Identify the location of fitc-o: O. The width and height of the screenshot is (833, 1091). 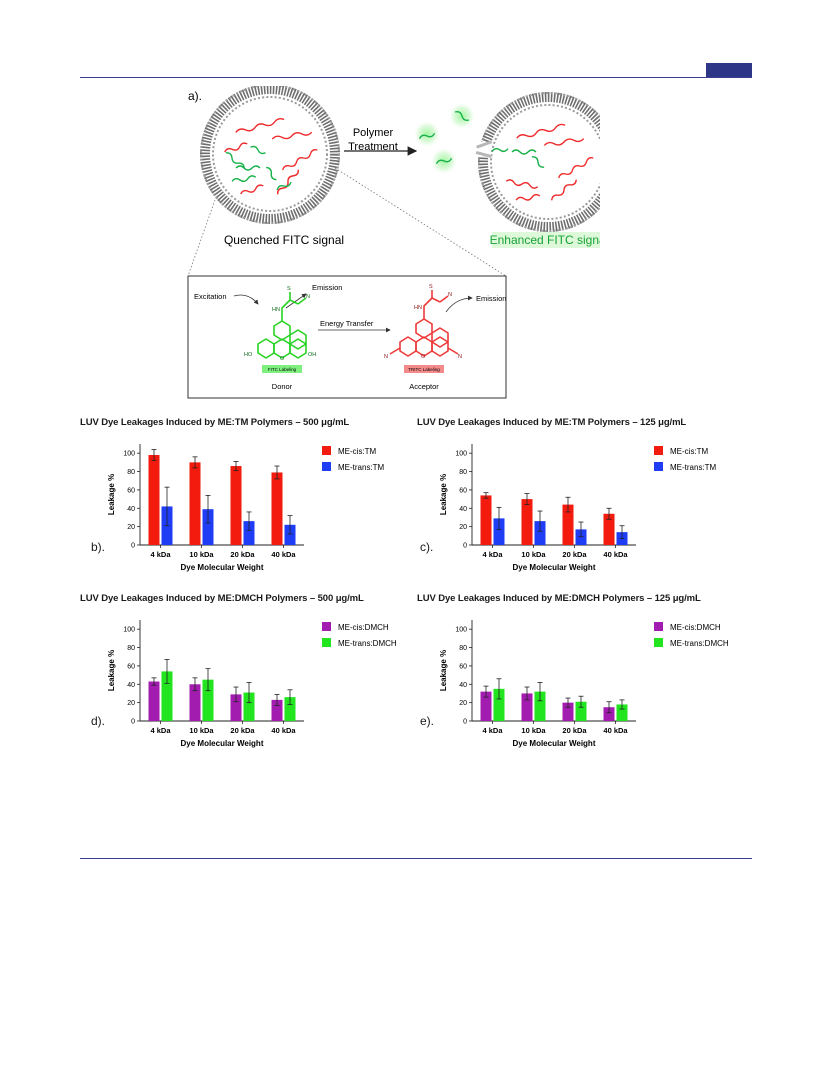
(282, 359).